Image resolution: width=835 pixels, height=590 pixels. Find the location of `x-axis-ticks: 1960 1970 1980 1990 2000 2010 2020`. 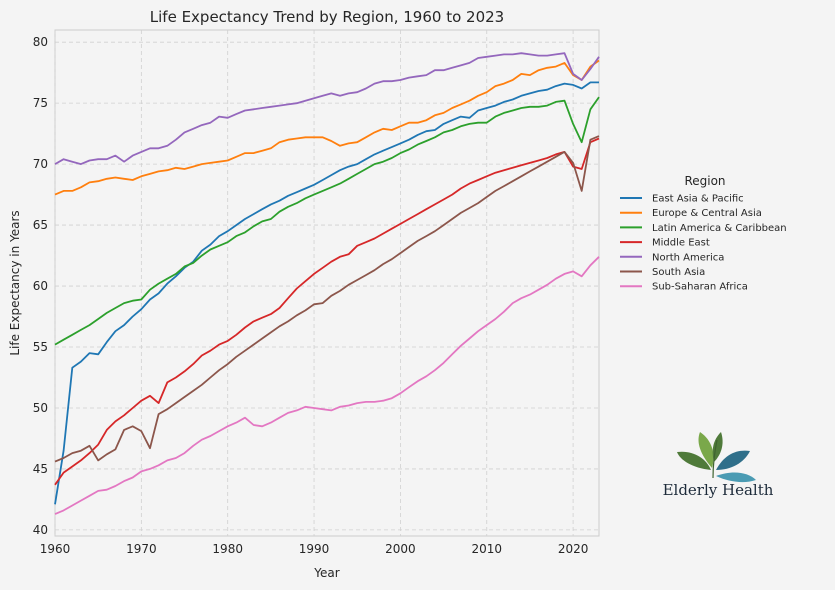

x-axis-ticks: 1960 1970 1980 1990 2000 2010 2020 is located at coordinates (314, 549).